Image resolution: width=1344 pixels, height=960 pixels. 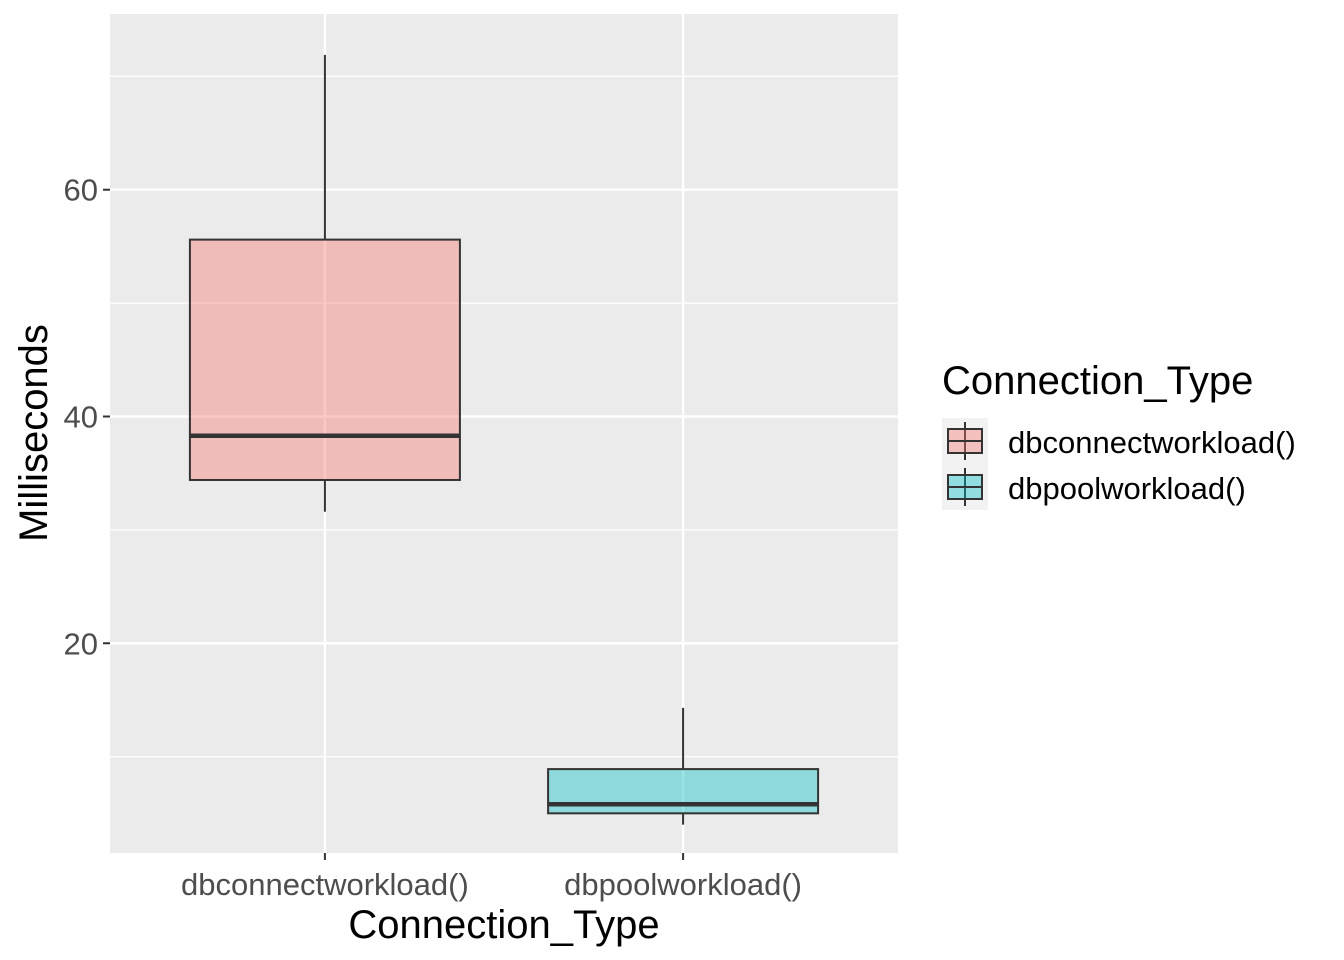 What do you see at coordinates (1127, 488) in the screenshot?
I see `legend-label: dbpoolworkload()` at bounding box center [1127, 488].